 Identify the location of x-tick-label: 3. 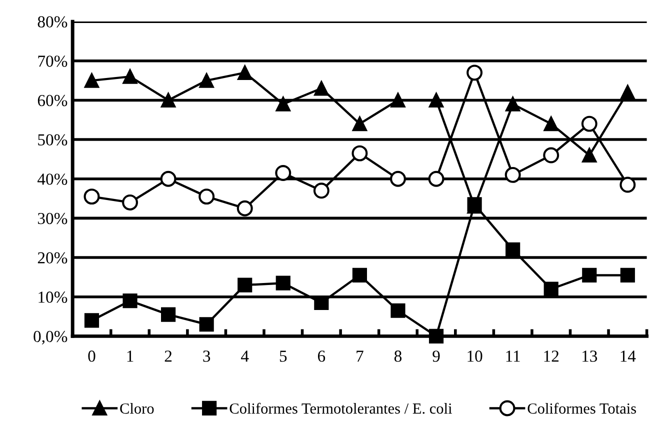
(206, 356).